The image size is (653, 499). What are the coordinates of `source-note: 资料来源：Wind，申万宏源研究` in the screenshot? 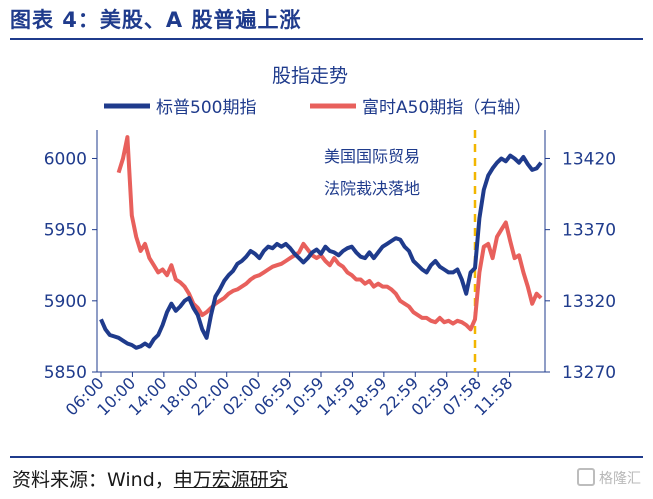 It's located at (150, 478).